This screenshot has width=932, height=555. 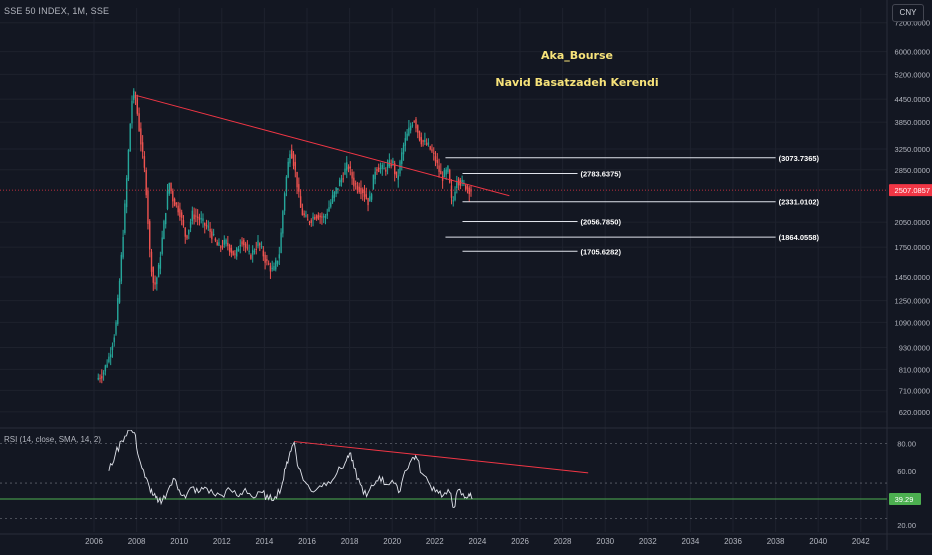 I want to click on rsi-tick-label: 80.00, so click(x=906, y=444).